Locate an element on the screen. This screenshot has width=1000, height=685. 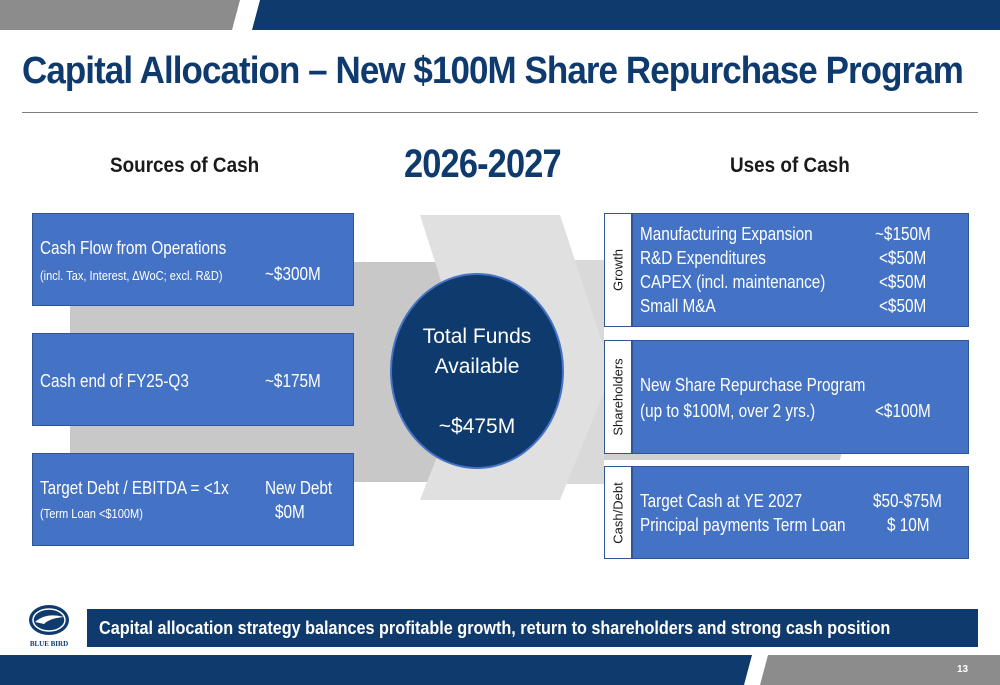
source-sublabel: (incl. Tax, Interest, ∆WoC; excl. R&D) is located at coordinates (131, 275).